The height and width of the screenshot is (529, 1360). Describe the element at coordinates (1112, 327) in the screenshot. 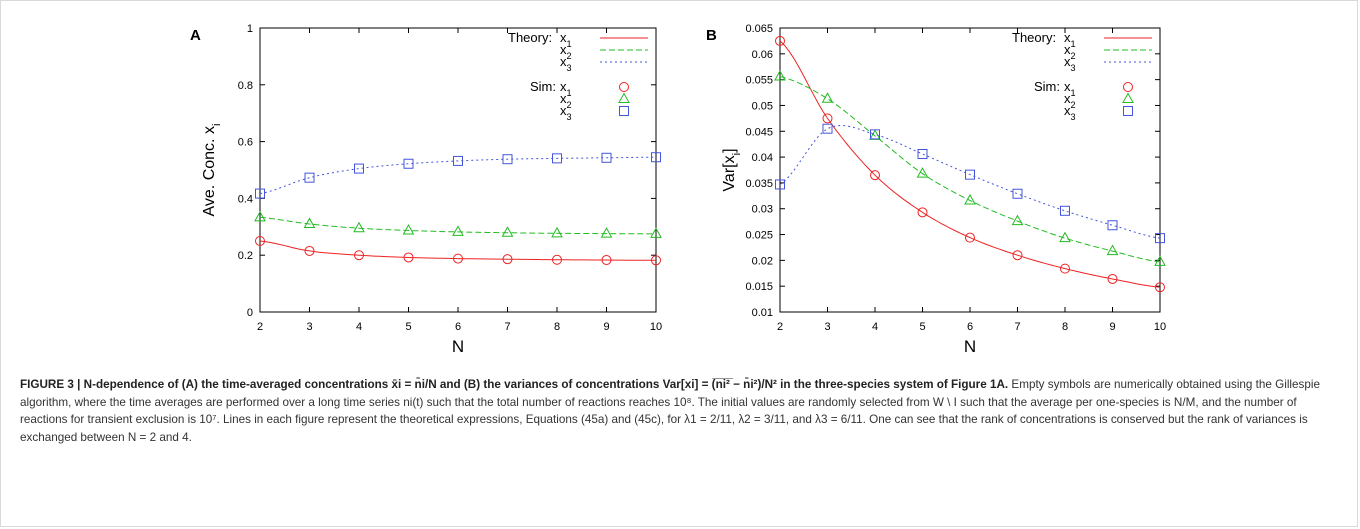

I see `x-tick-label: 9` at that location.